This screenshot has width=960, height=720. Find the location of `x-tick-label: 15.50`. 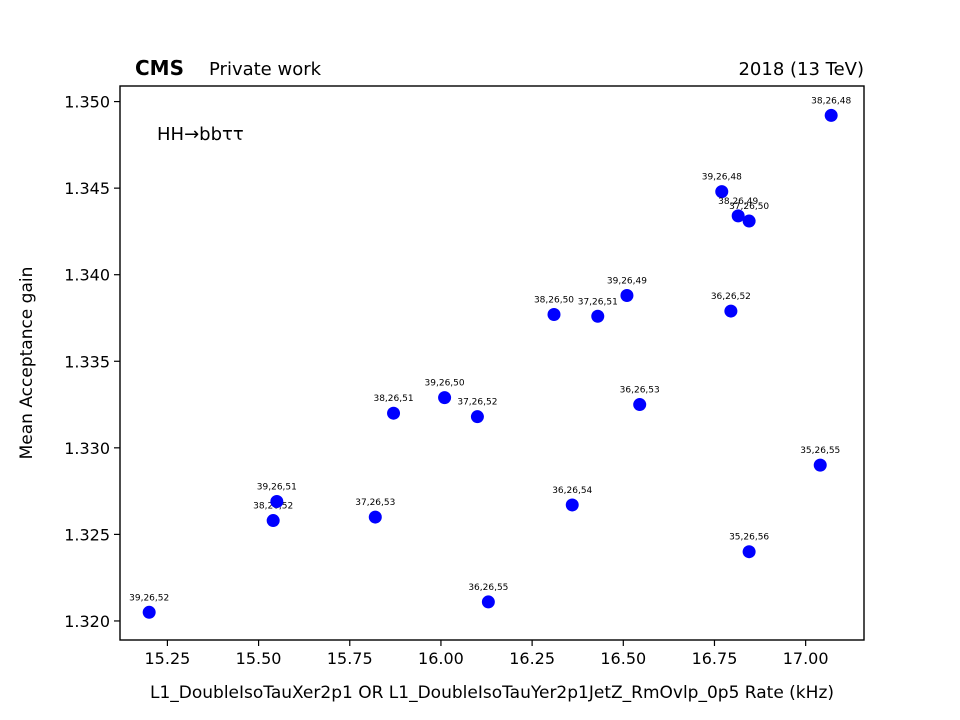

x-tick-label: 15.50 is located at coordinates (259, 658).